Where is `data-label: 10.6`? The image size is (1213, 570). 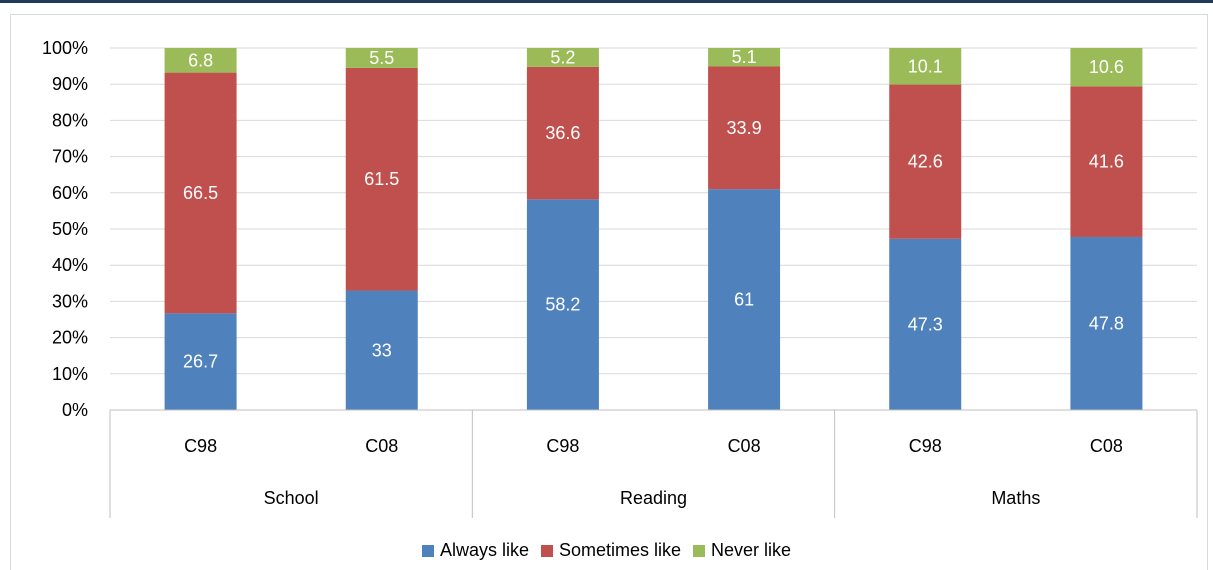
data-label: 10.6 is located at coordinates (1106, 67).